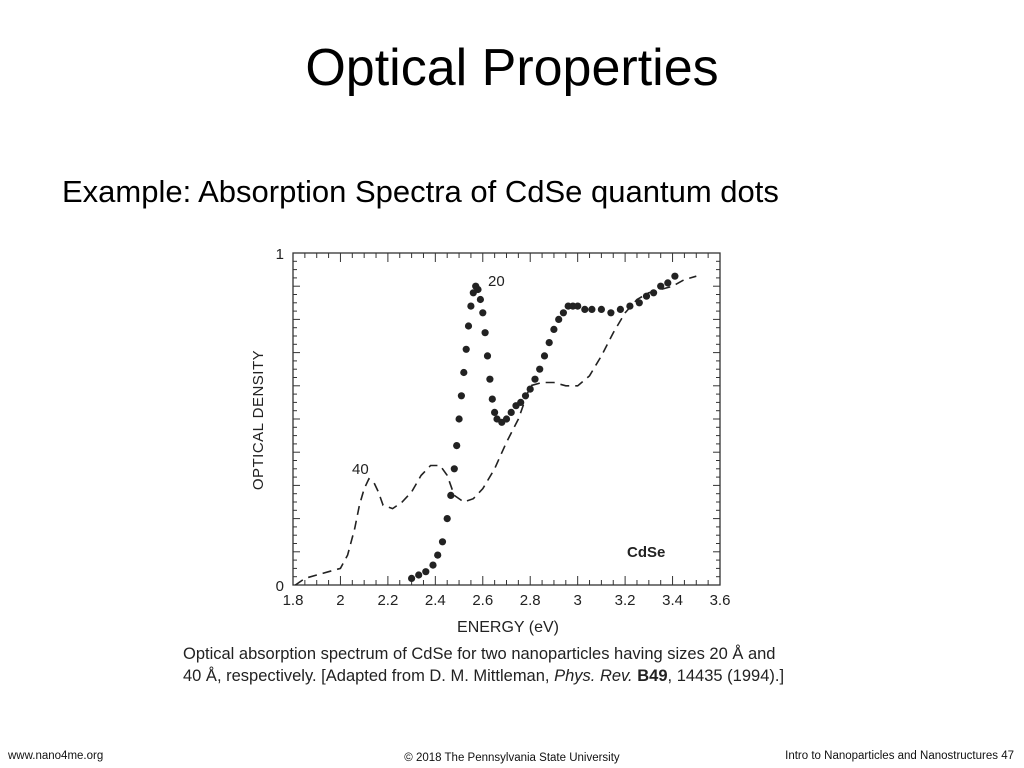 The width and height of the screenshot is (1024, 768). Describe the element at coordinates (672, 600) in the screenshot. I see `x-tick-label: 3.4` at that location.